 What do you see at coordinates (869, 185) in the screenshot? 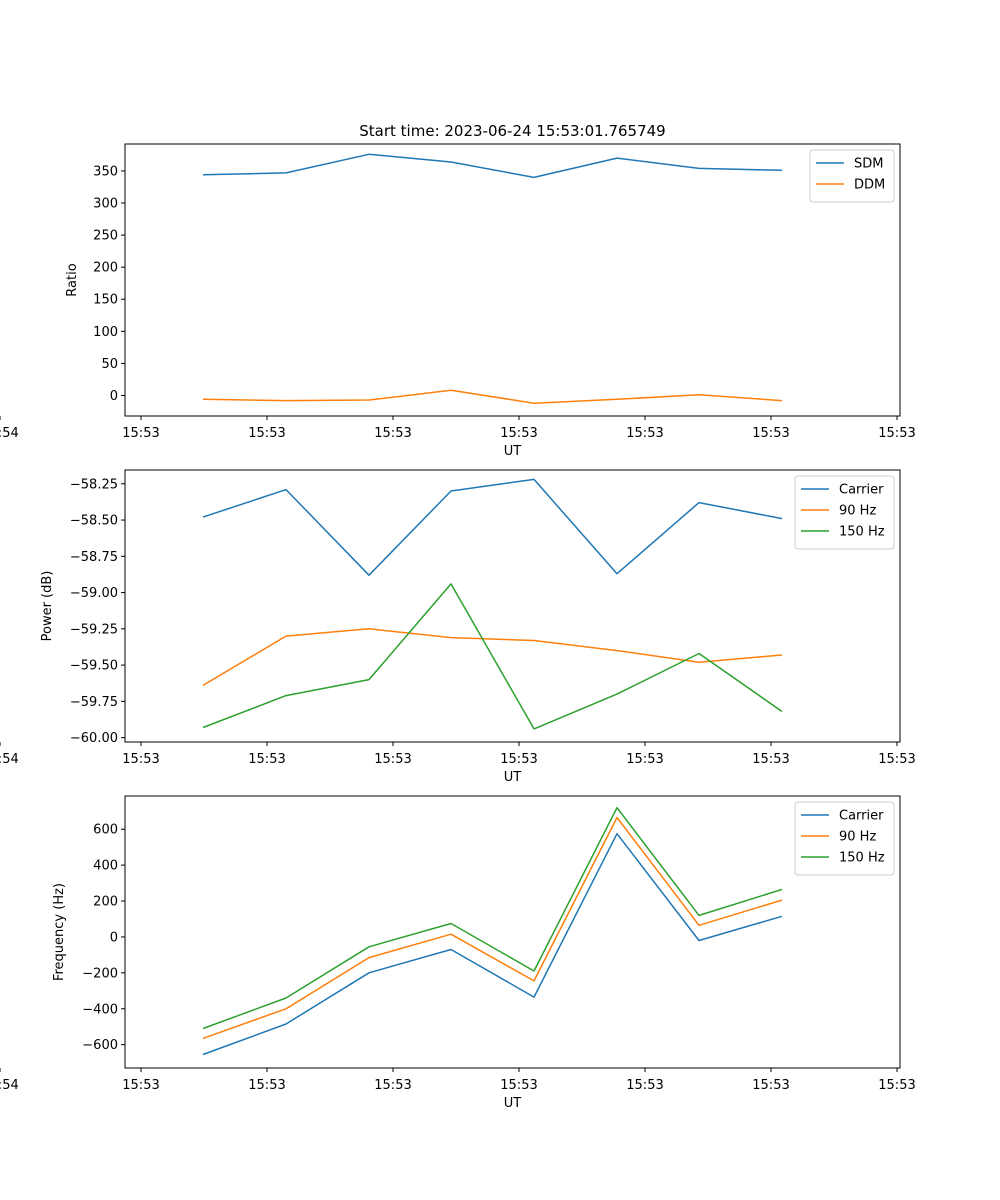
I see `legend-label: DDM` at bounding box center [869, 185].